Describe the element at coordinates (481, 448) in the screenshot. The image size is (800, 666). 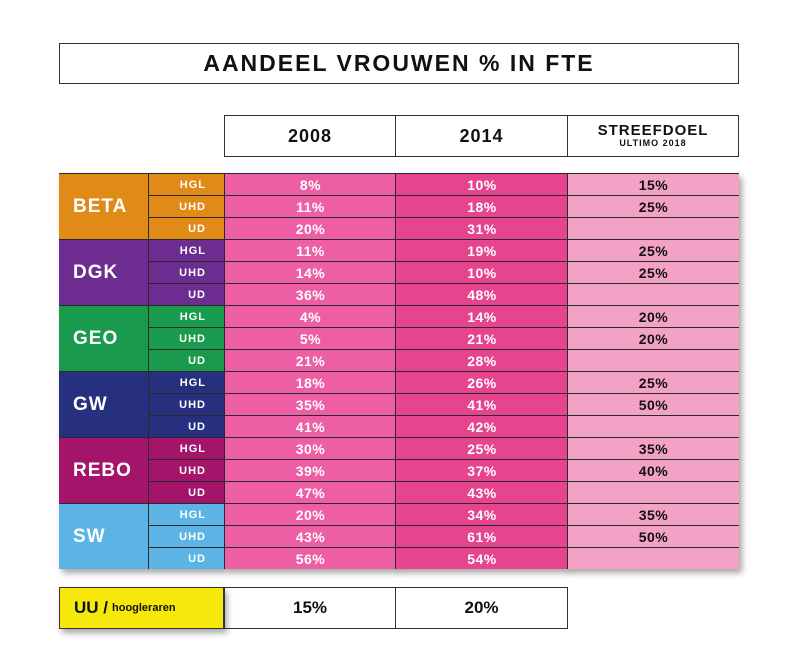
I see `value-cell-y2014: 25%` at that location.